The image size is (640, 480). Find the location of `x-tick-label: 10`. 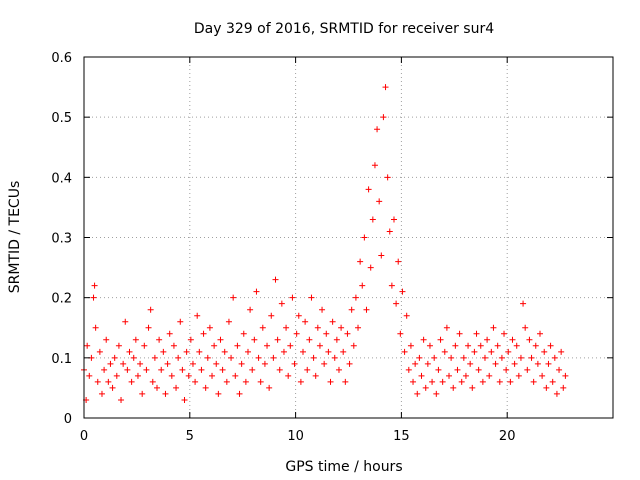

x-tick-label: 10 is located at coordinates (295, 436).